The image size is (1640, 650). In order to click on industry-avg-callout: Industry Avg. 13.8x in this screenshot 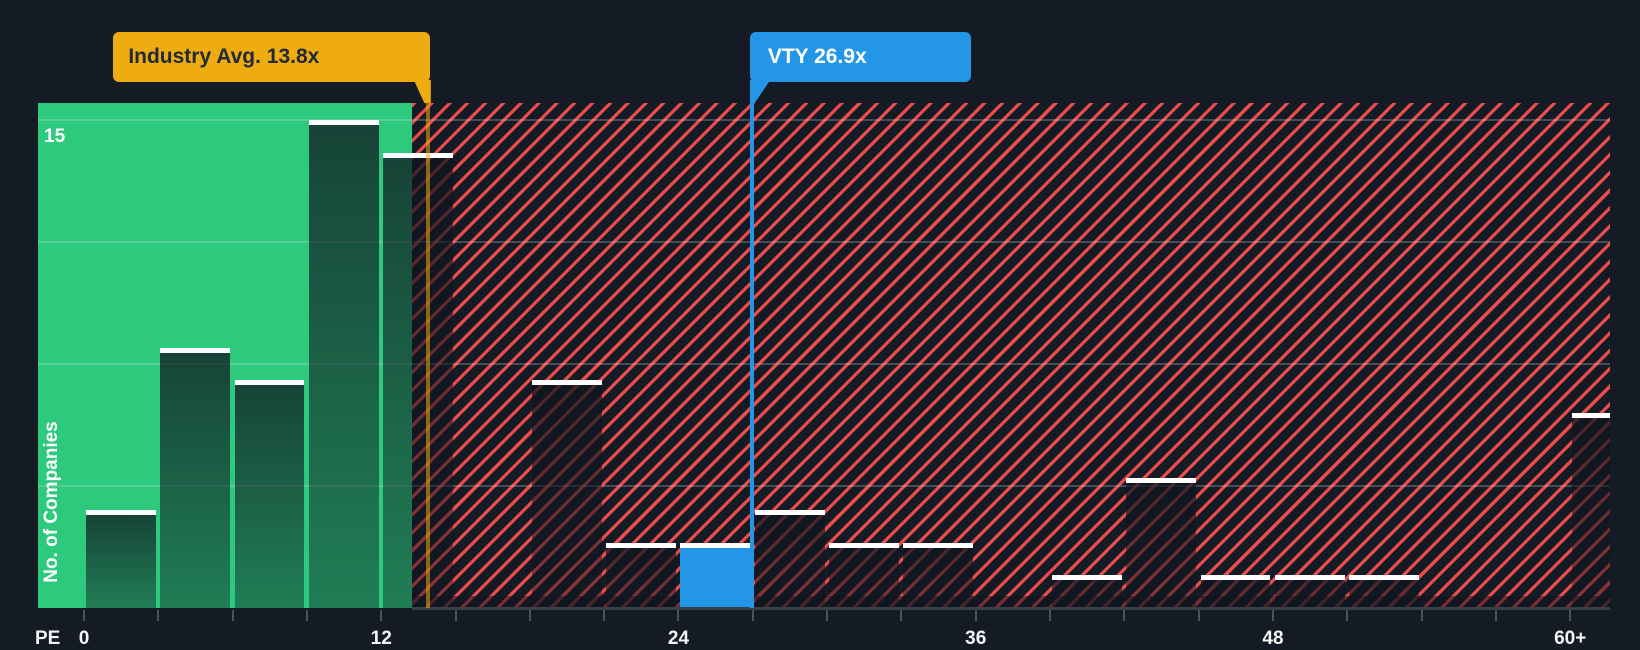, I will do `click(272, 57)`.